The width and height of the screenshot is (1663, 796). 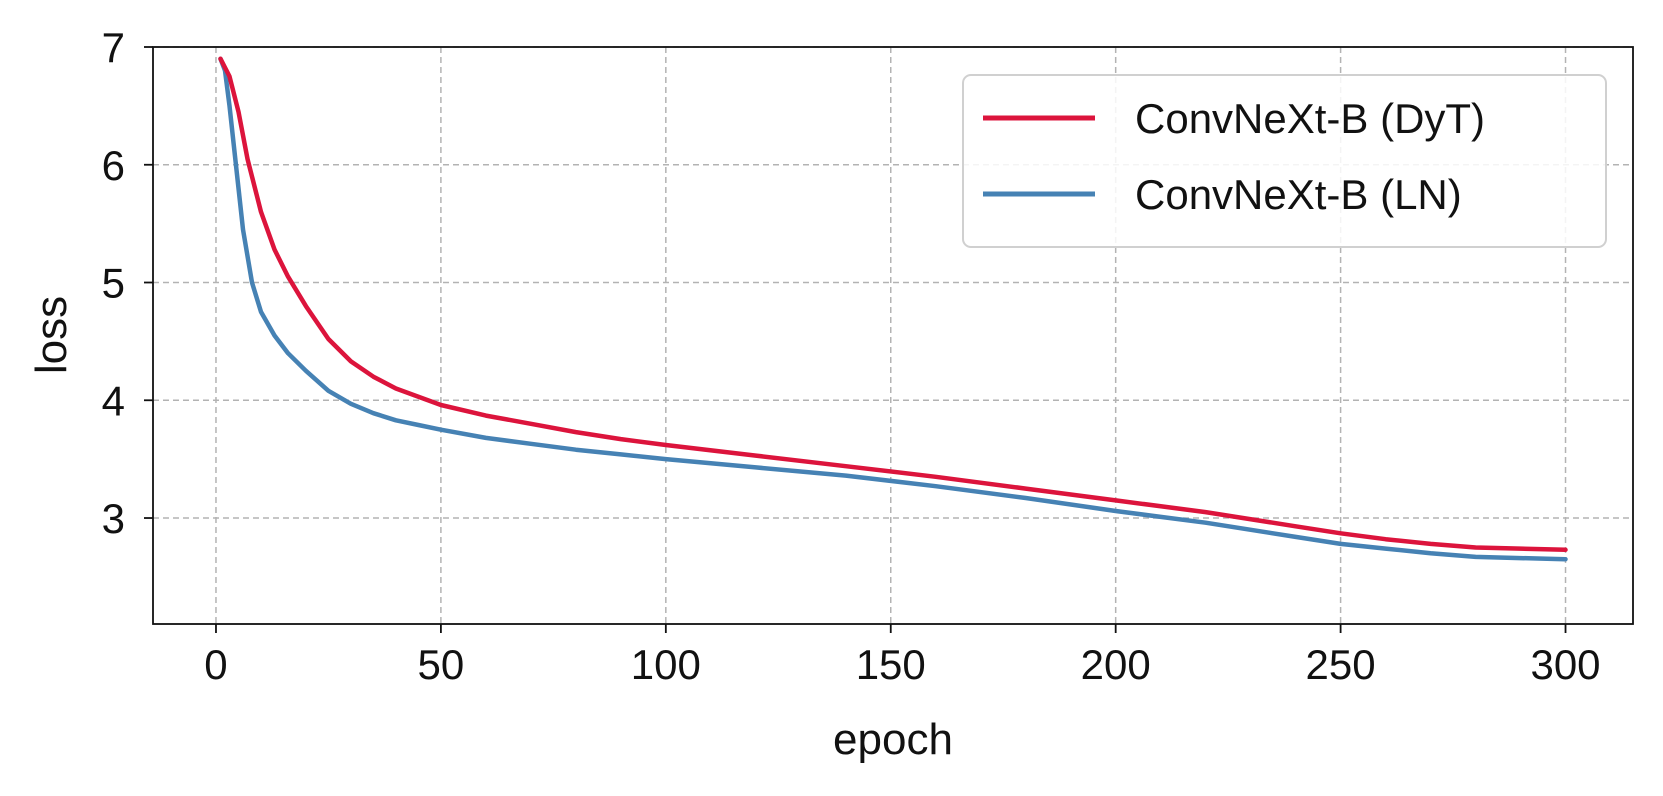 I want to click on x-tick-label: 100, so click(x=666, y=664).